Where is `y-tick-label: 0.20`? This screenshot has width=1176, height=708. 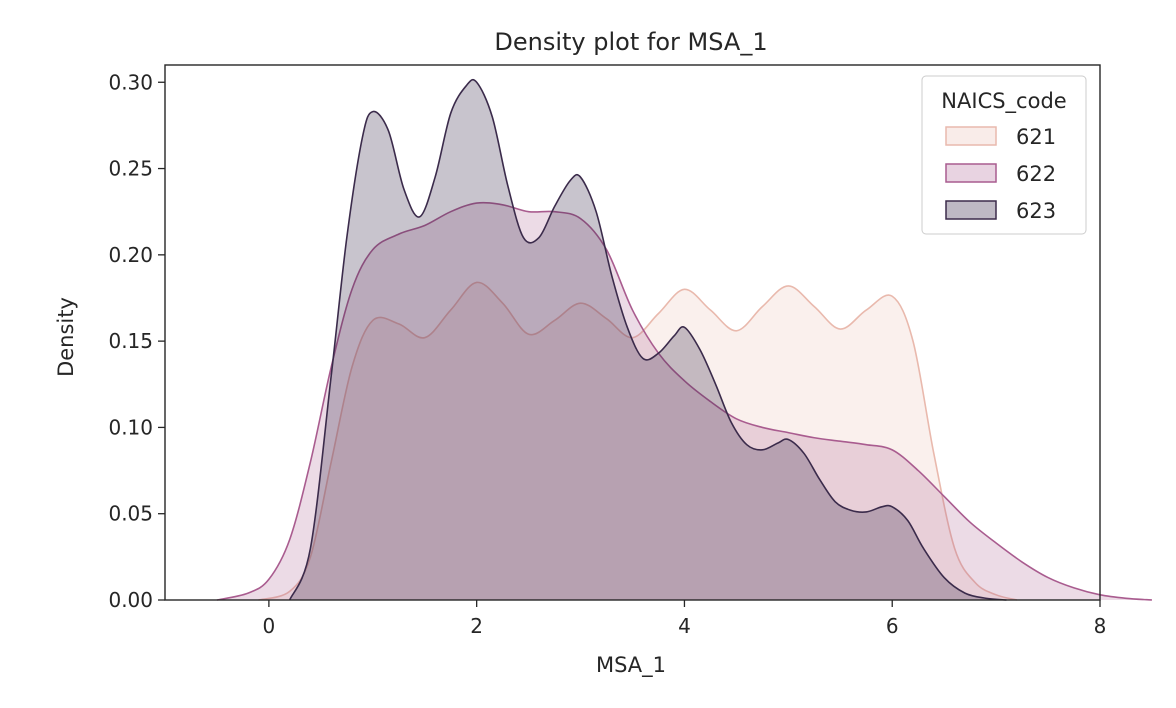
y-tick-label: 0.20 is located at coordinates (130, 255).